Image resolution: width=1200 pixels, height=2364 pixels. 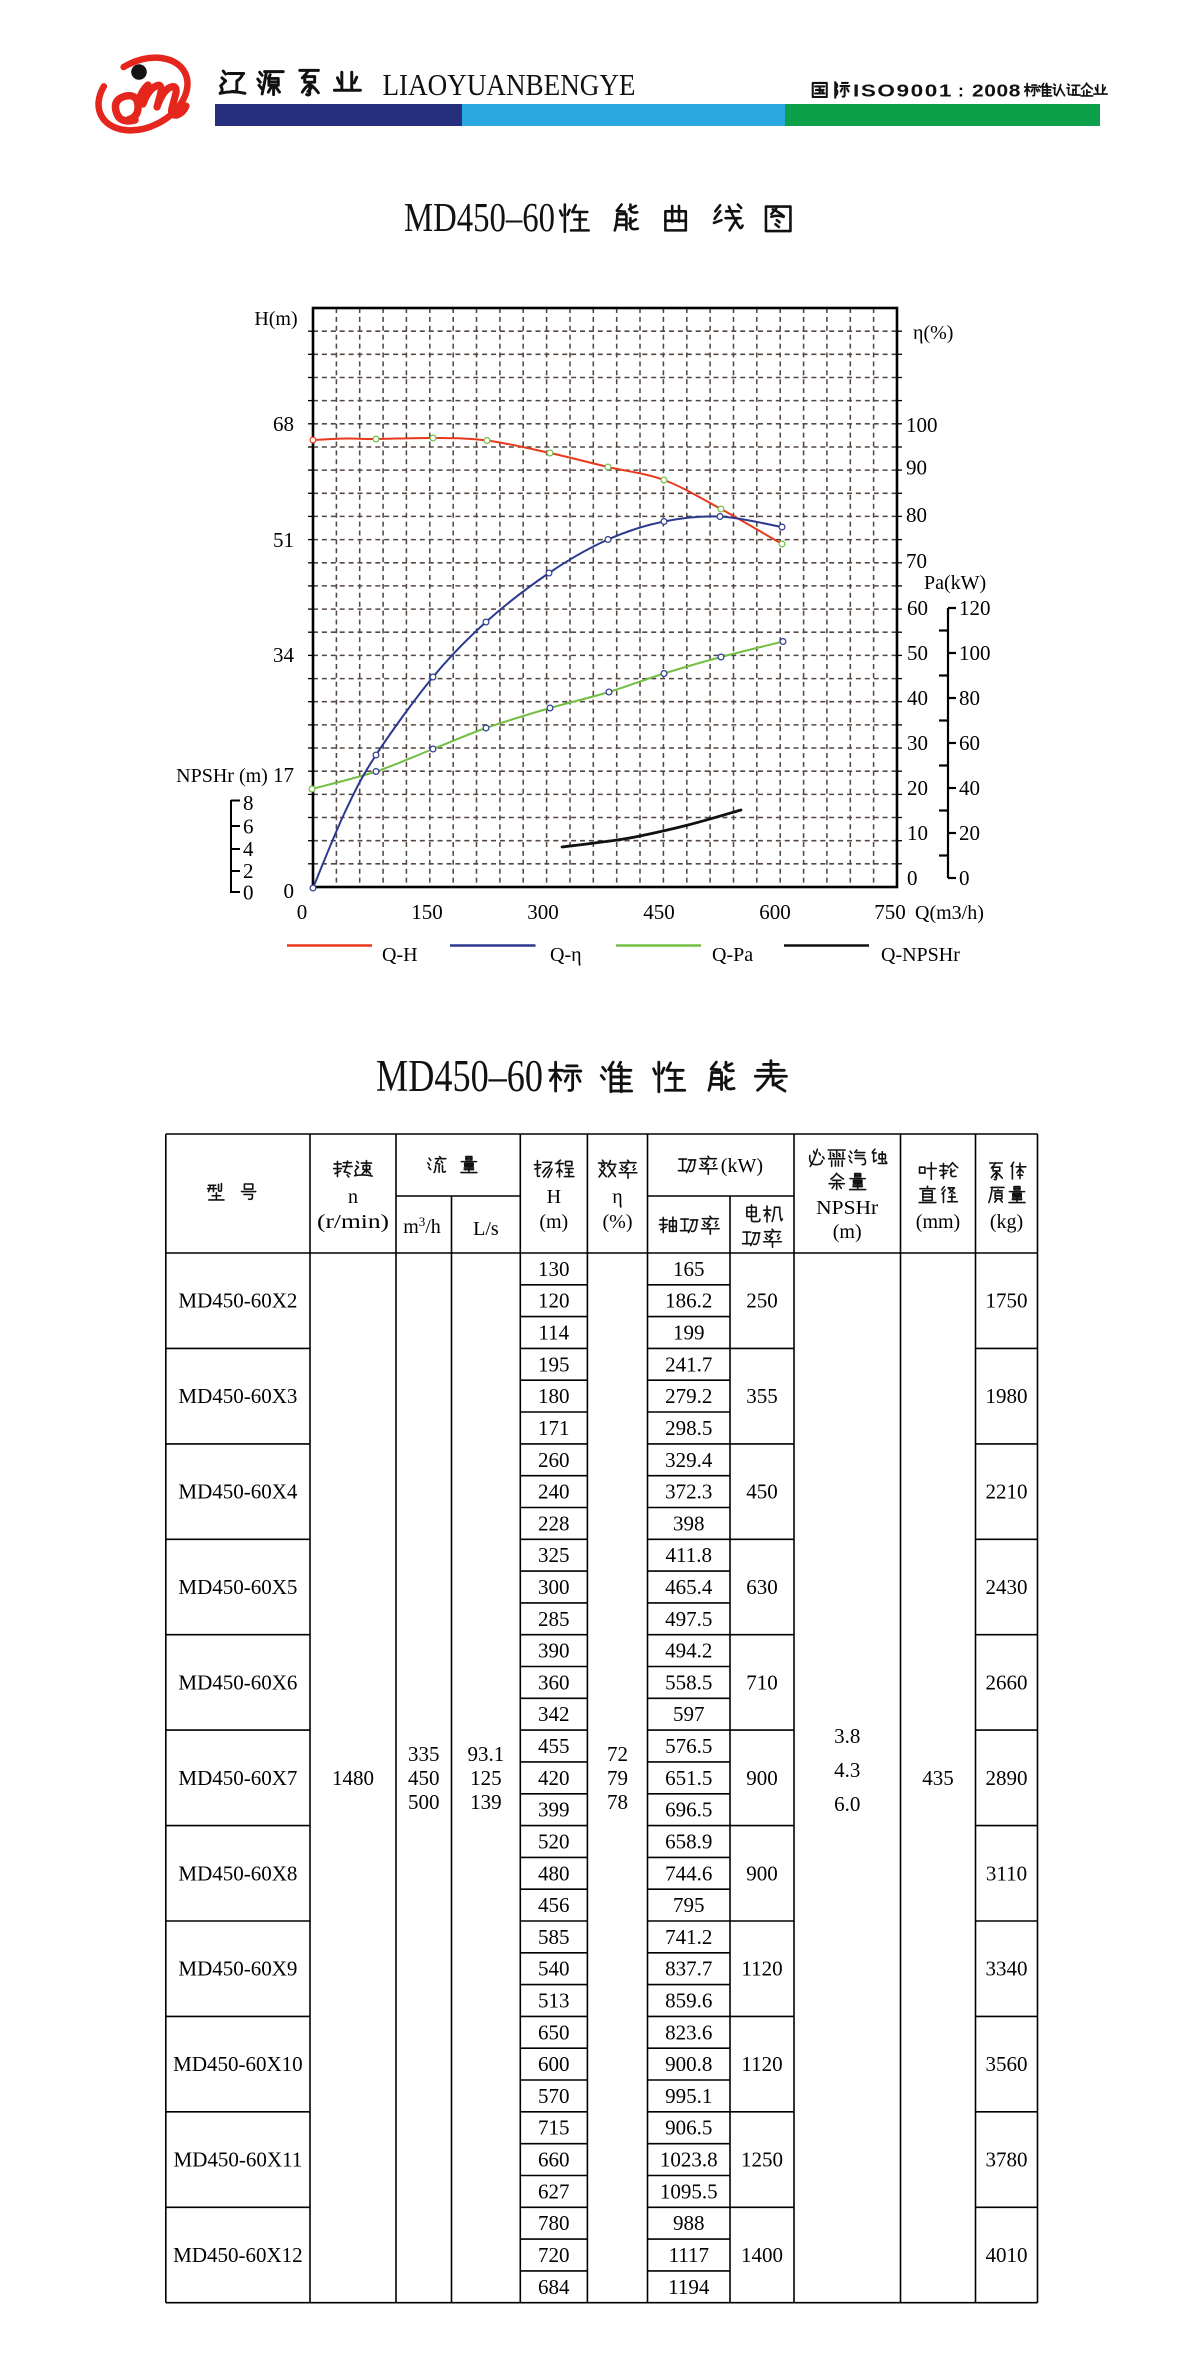 I want to click on svg-text: 100, so click(x=975, y=653).